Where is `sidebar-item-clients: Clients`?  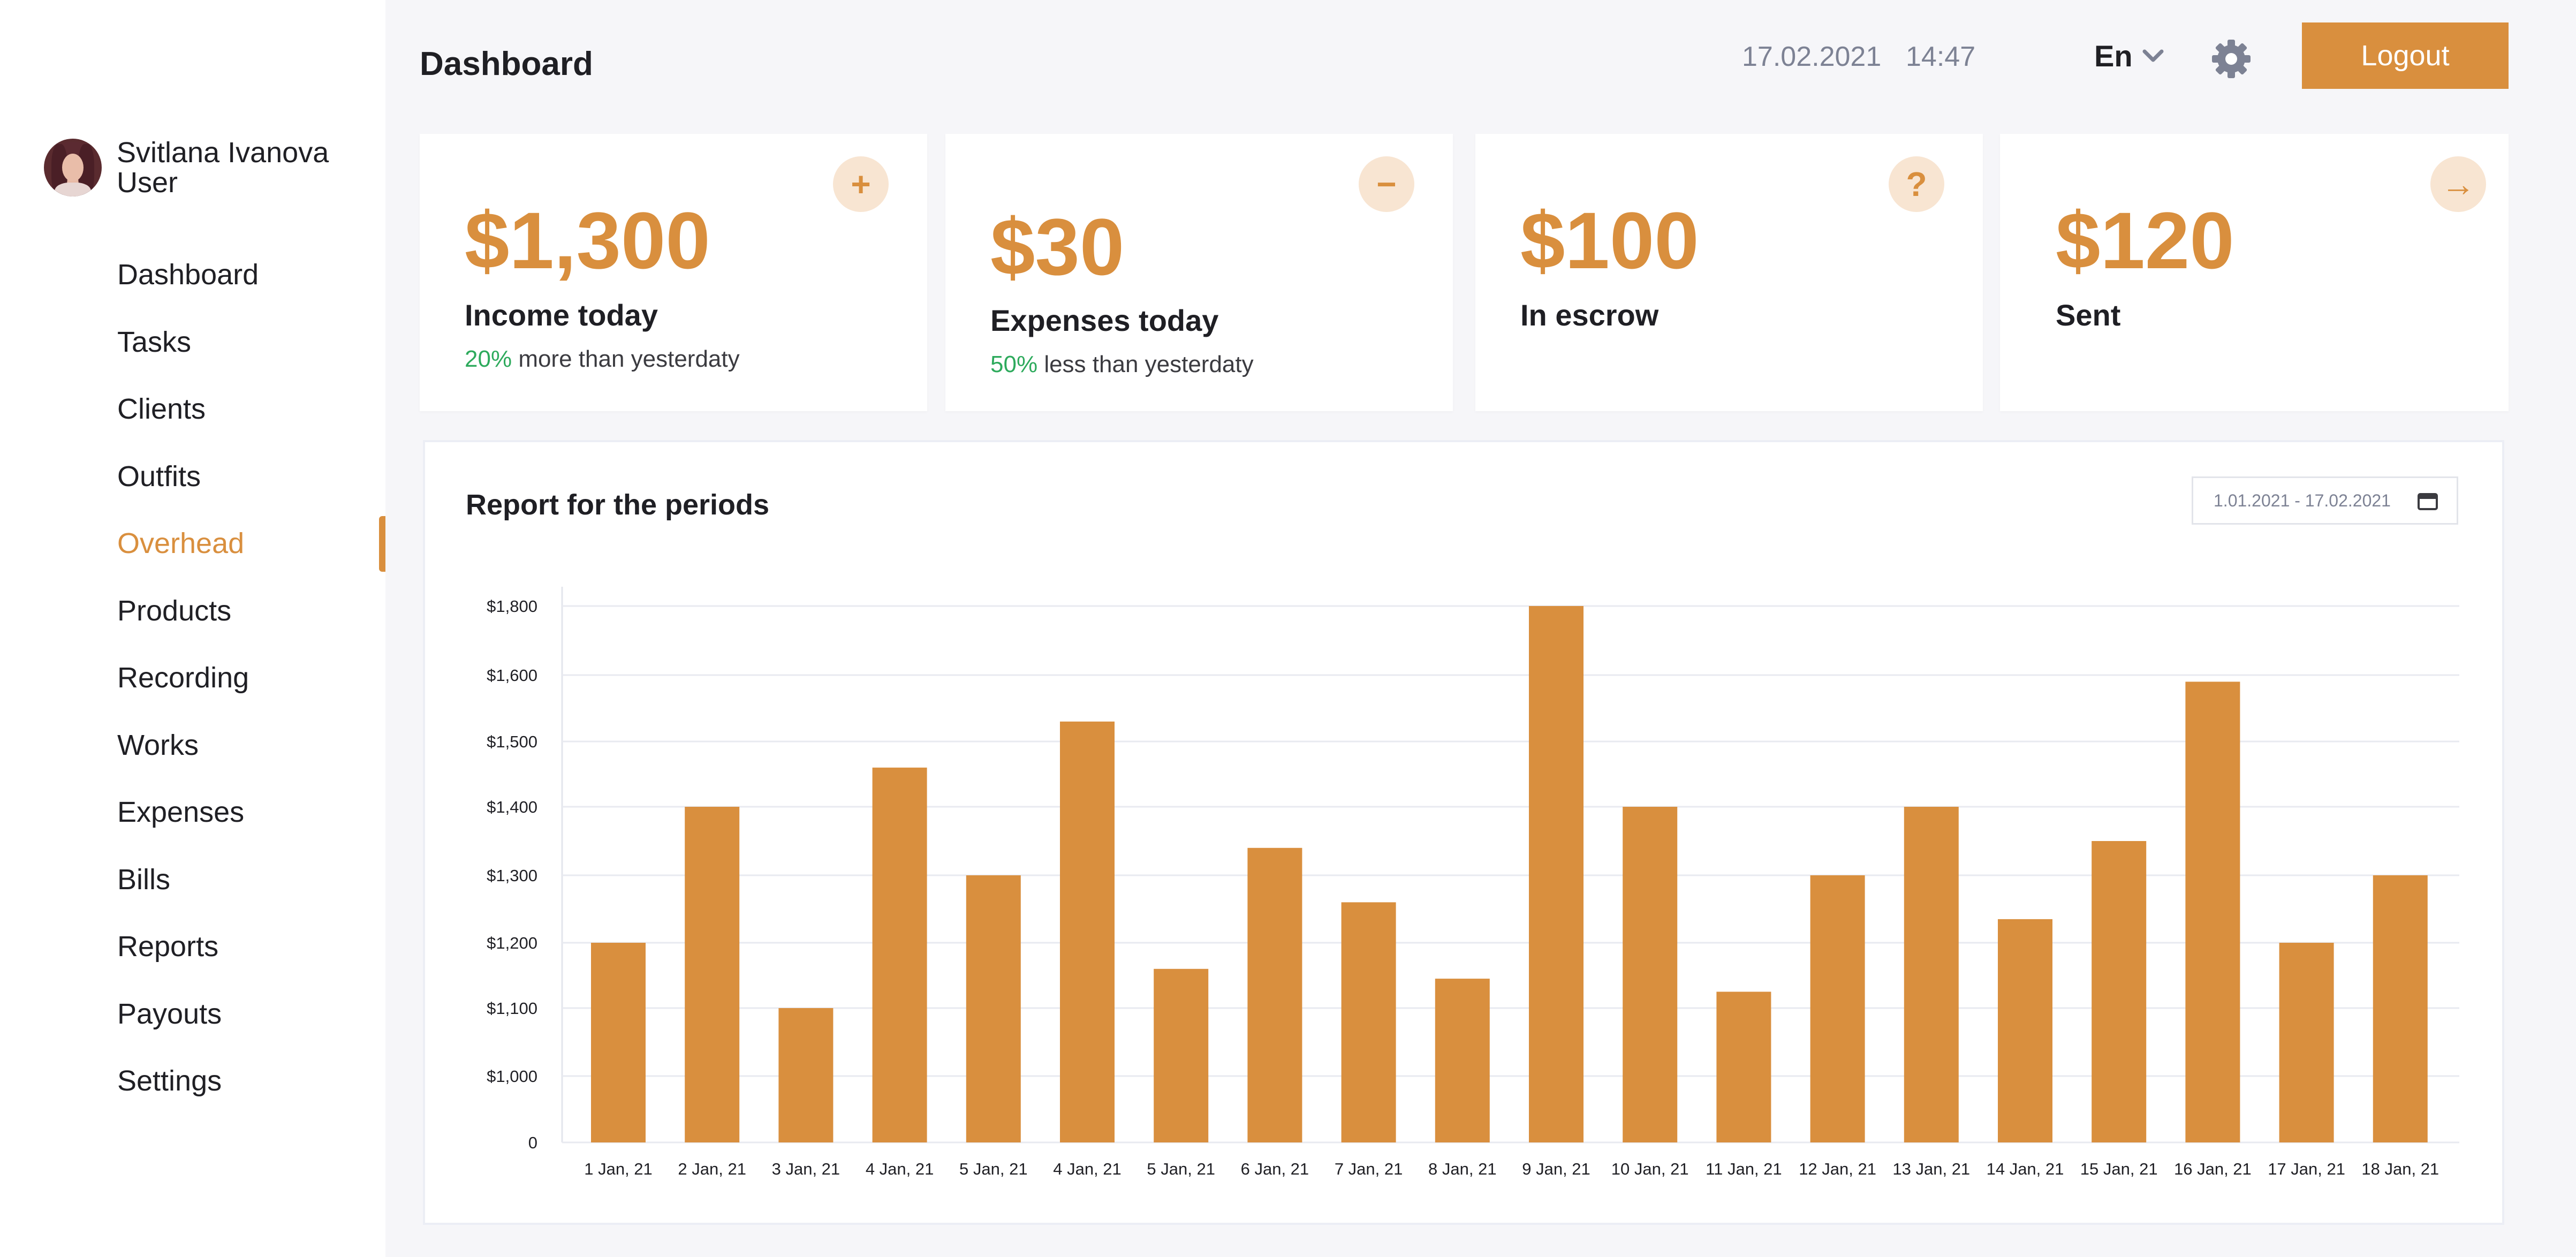
sidebar-item-clients: Clients is located at coordinates (161, 409).